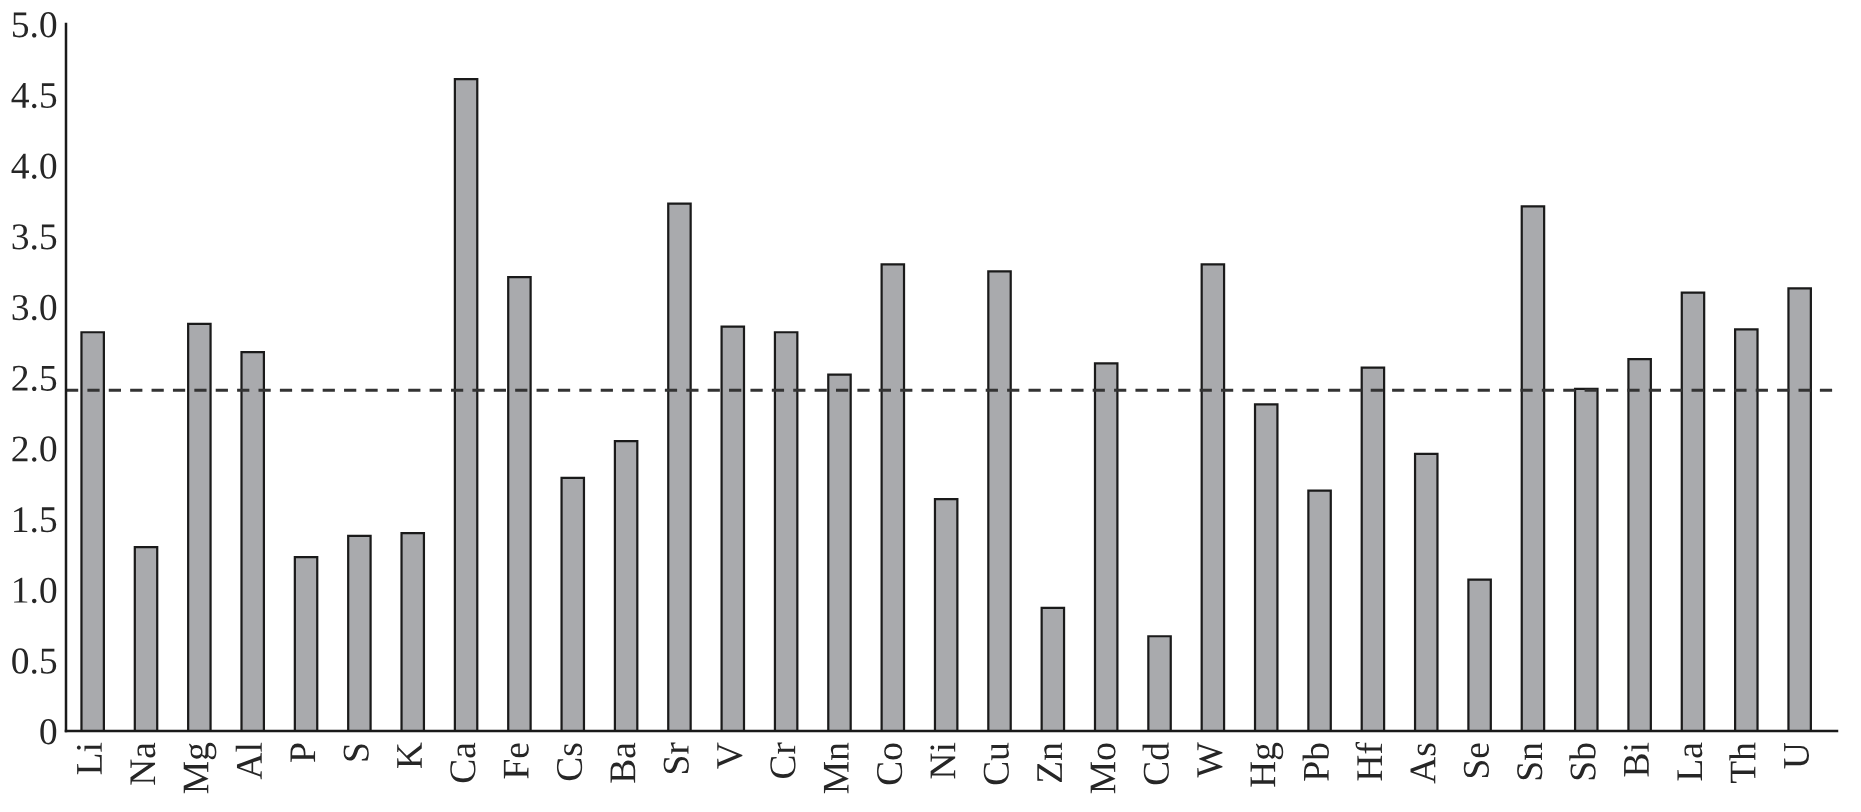 The image size is (1861, 812). I want to click on x-tick-label: Bi, so click(1636, 759).